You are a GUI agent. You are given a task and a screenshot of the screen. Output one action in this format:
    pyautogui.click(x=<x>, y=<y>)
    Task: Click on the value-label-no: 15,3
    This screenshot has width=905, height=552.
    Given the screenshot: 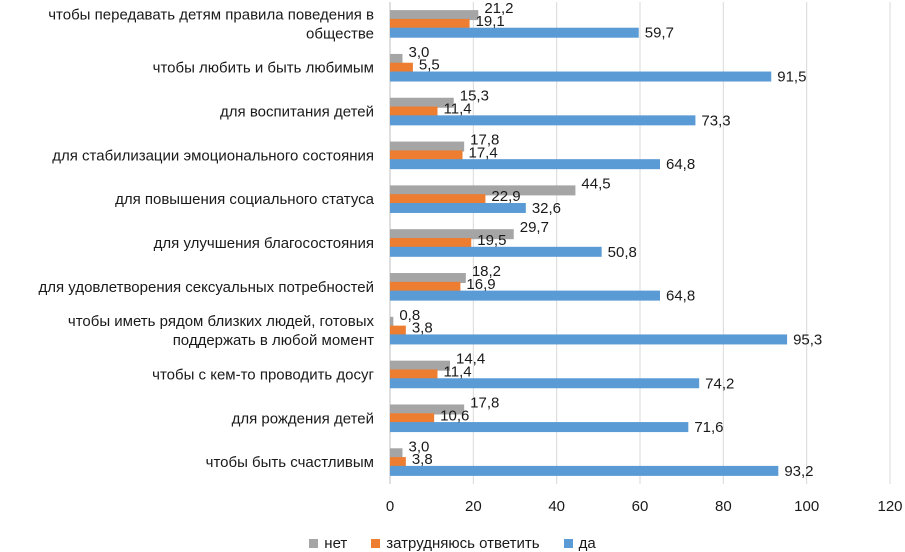 What is the action you would take?
    pyautogui.click(x=474, y=96)
    